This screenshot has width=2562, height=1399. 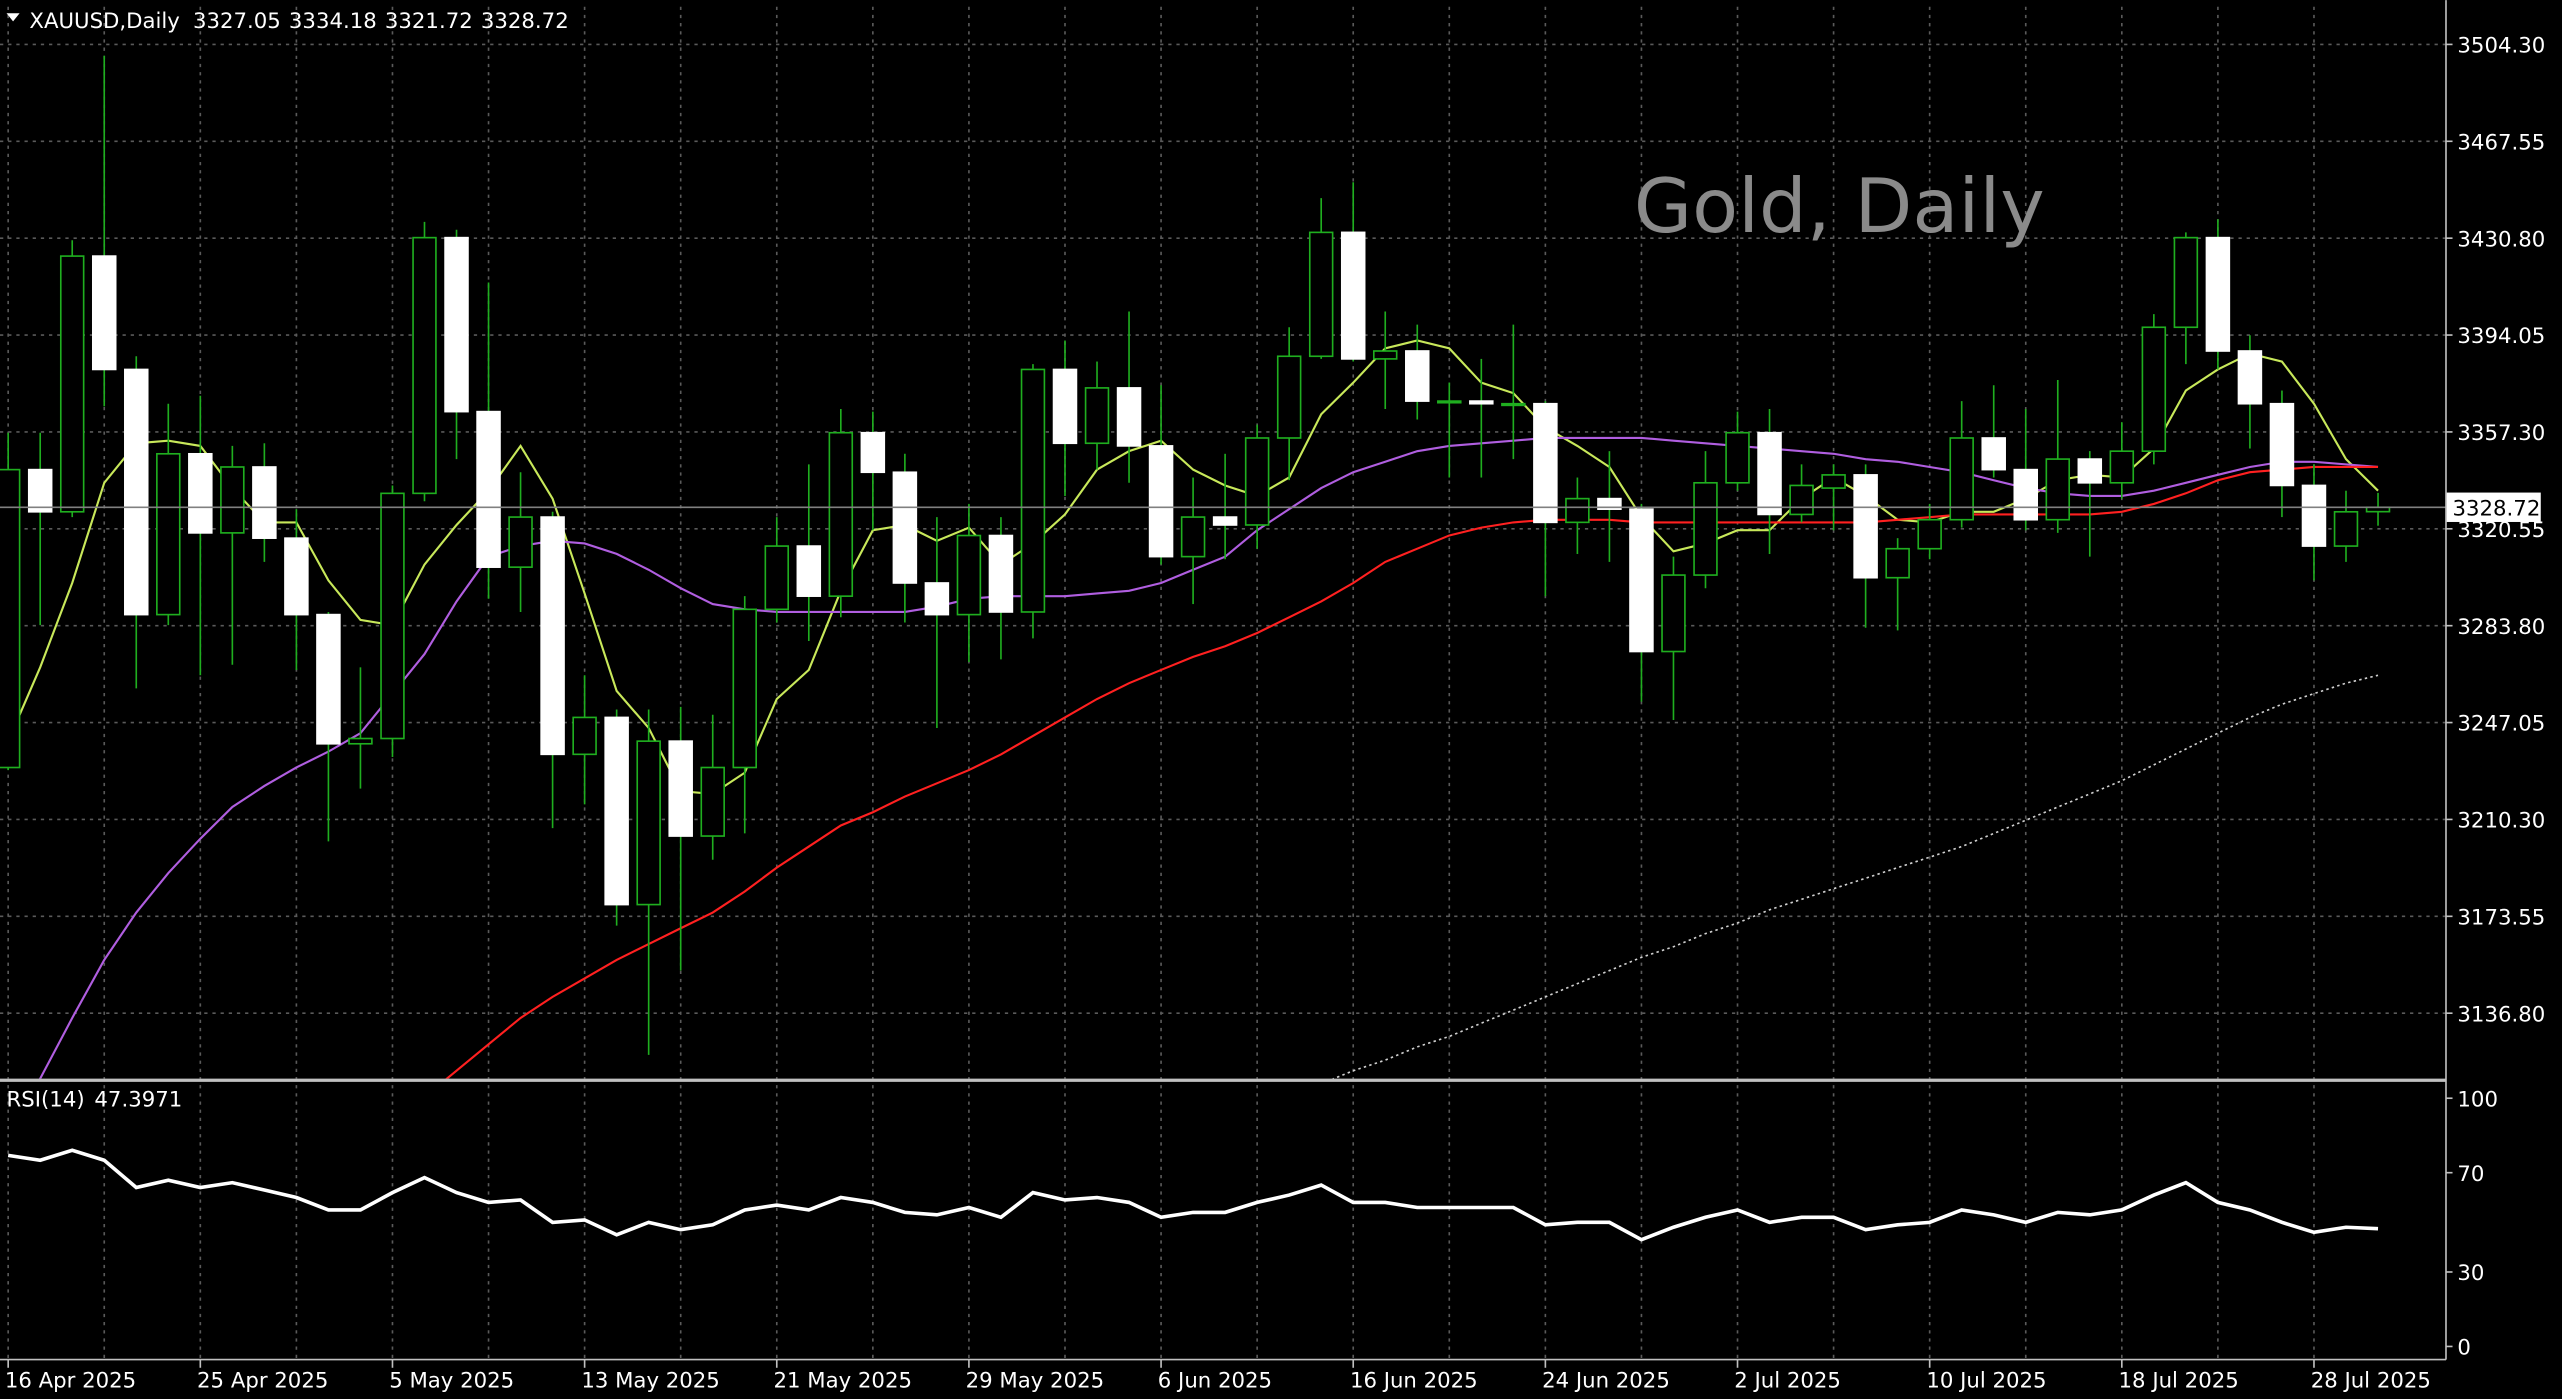 I want to click on y-tick-label: 3430.80, so click(x=2501, y=239).